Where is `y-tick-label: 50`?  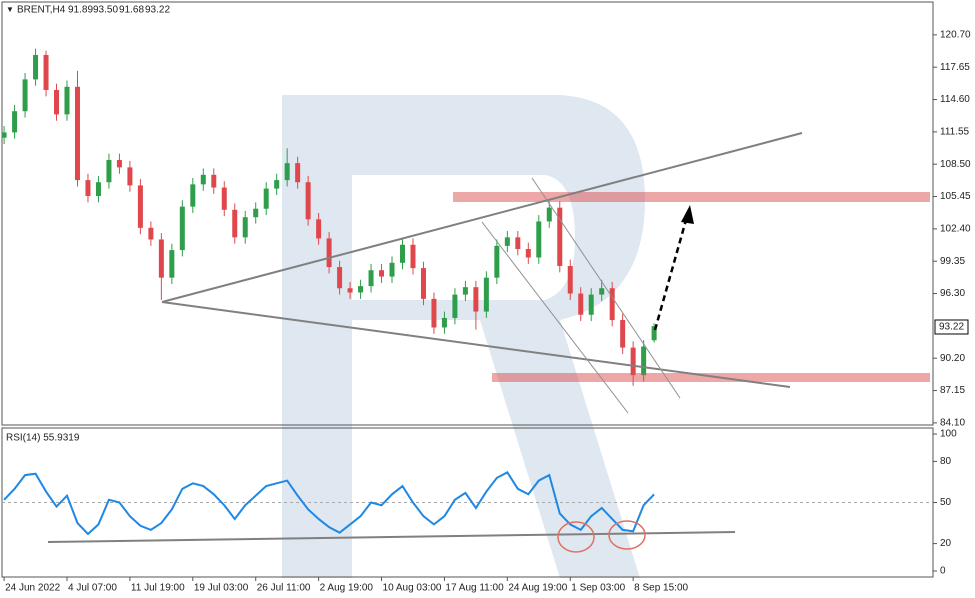 y-tick-label: 50 is located at coordinates (946, 502).